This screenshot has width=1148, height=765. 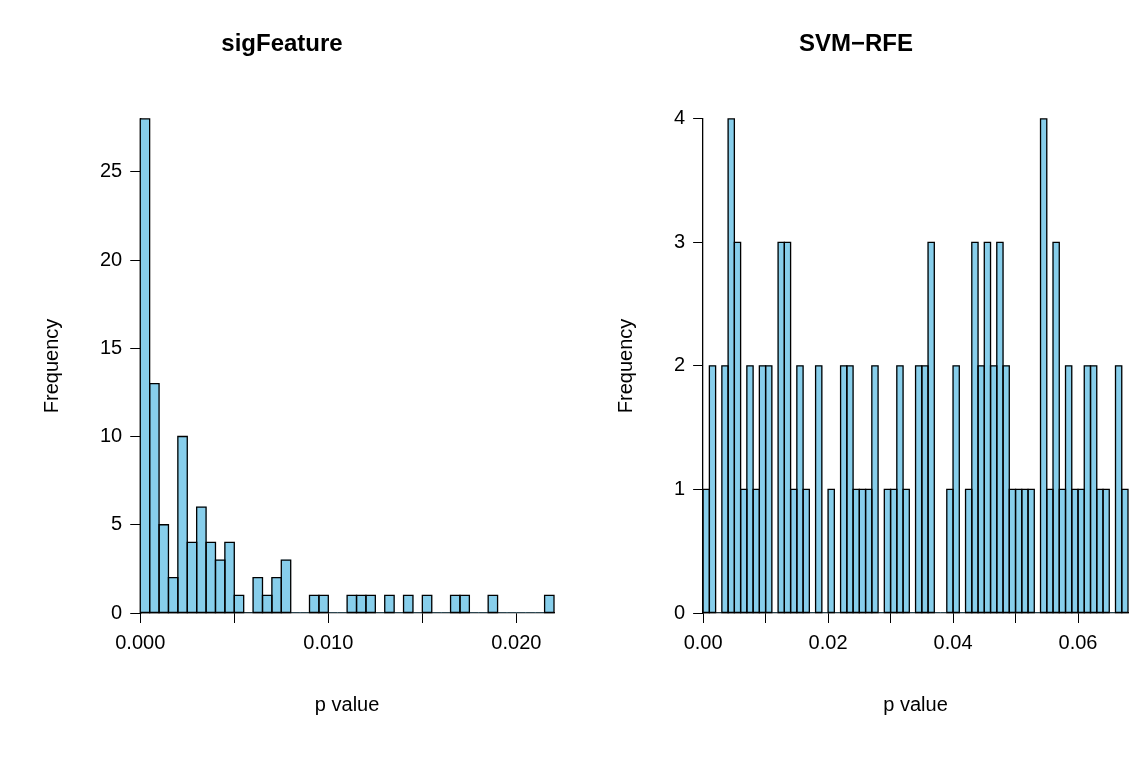 I want to click on x-tick-label: 0.020, so click(x=516, y=641).